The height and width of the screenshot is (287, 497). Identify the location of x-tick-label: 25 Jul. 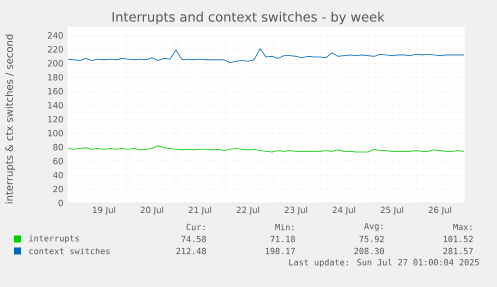
(392, 210).